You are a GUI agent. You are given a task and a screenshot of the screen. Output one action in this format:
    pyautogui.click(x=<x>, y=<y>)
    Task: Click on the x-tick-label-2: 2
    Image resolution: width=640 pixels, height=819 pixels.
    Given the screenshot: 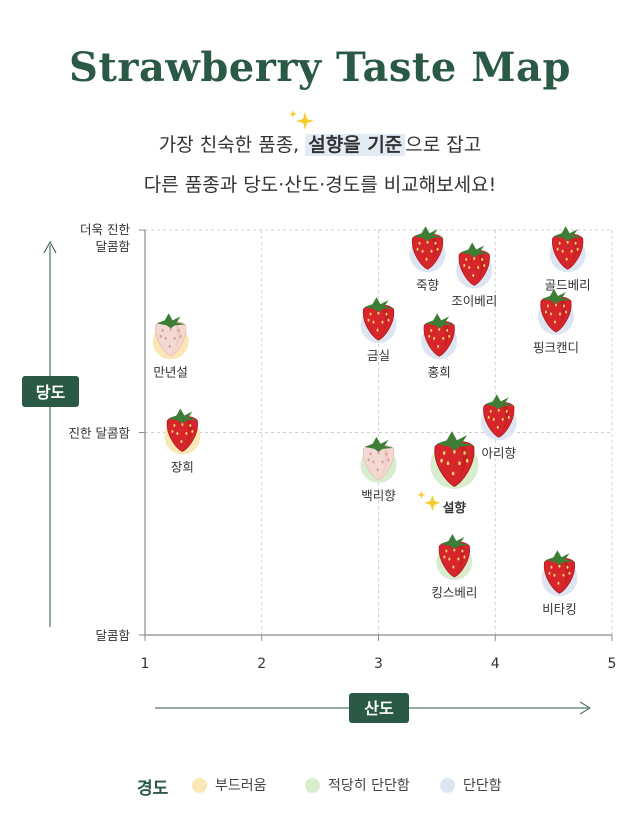 What is the action you would take?
    pyautogui.click(x=261, y=664)
    